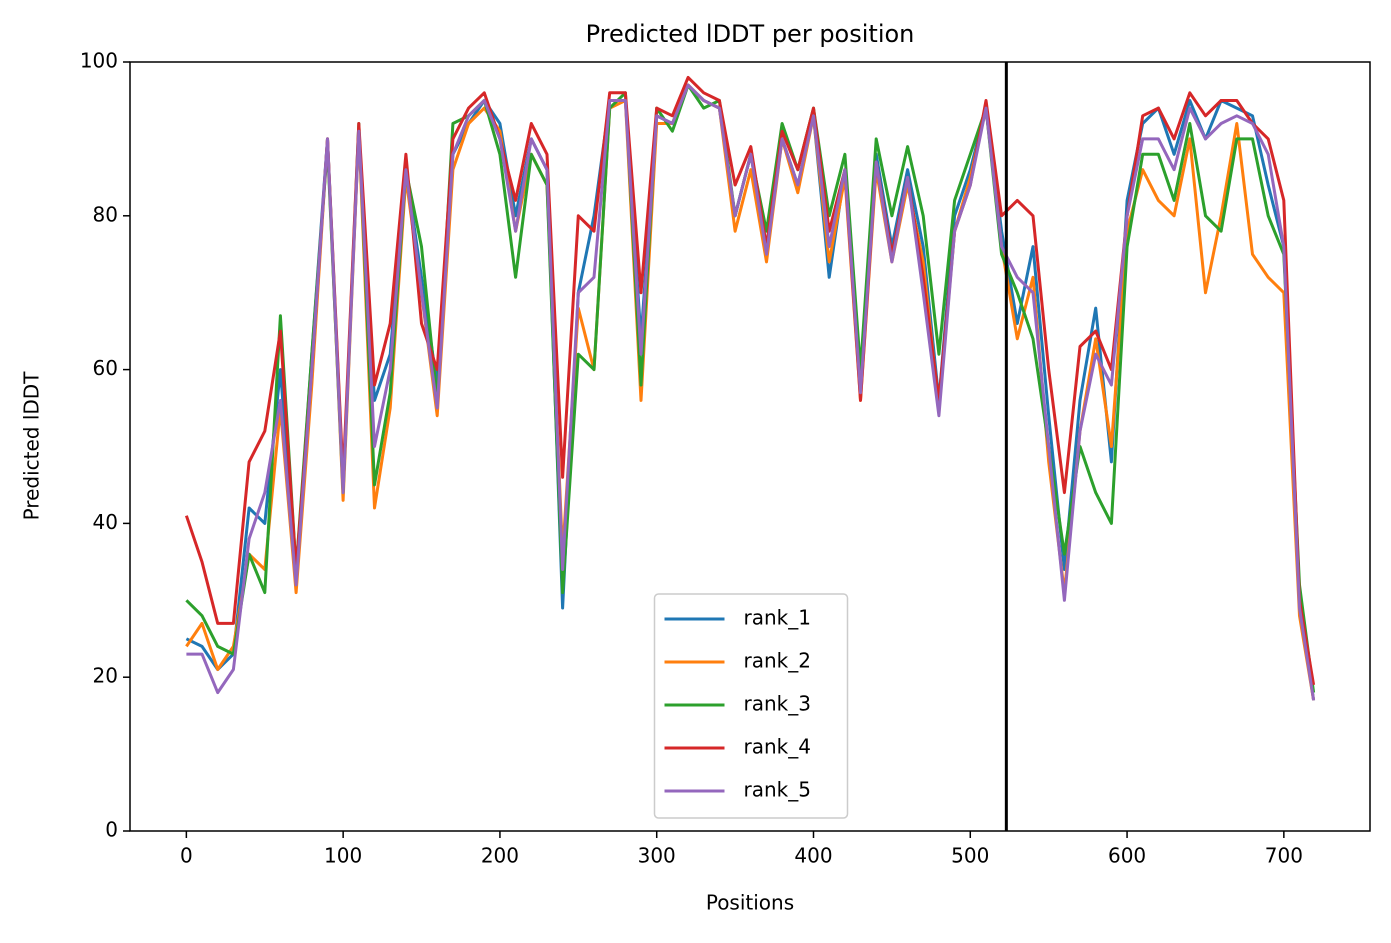 This screenshot has height=943, width=1391. What do you see at coordinates (777, 790) in the screenshot?
I see `legend-label: rank_5` at bounding box center [777, 790].